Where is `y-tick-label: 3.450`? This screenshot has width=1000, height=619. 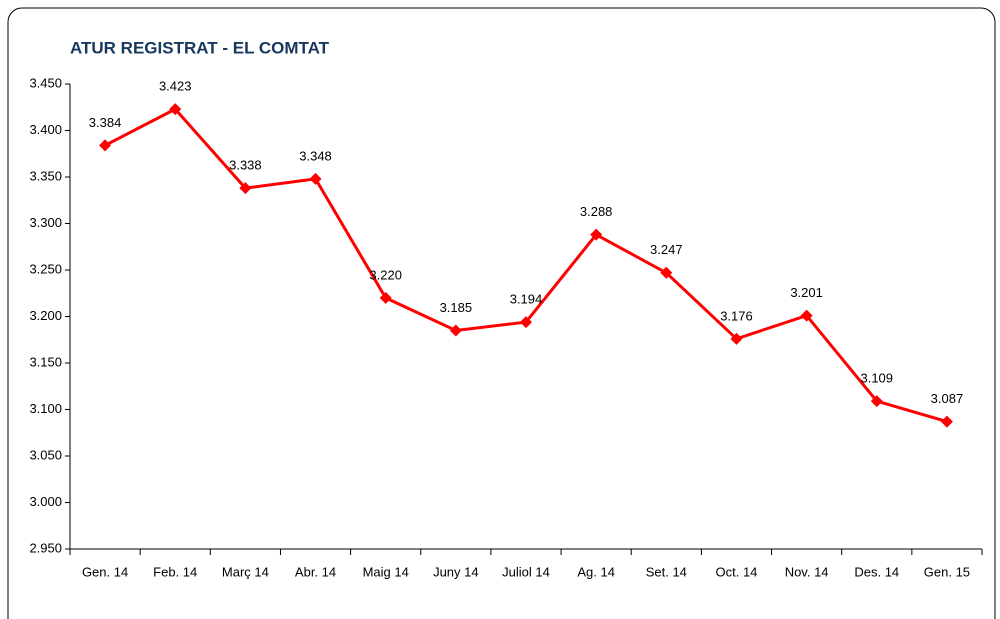 y-tick-label: 3.450 is located at coordinates (45, 82).